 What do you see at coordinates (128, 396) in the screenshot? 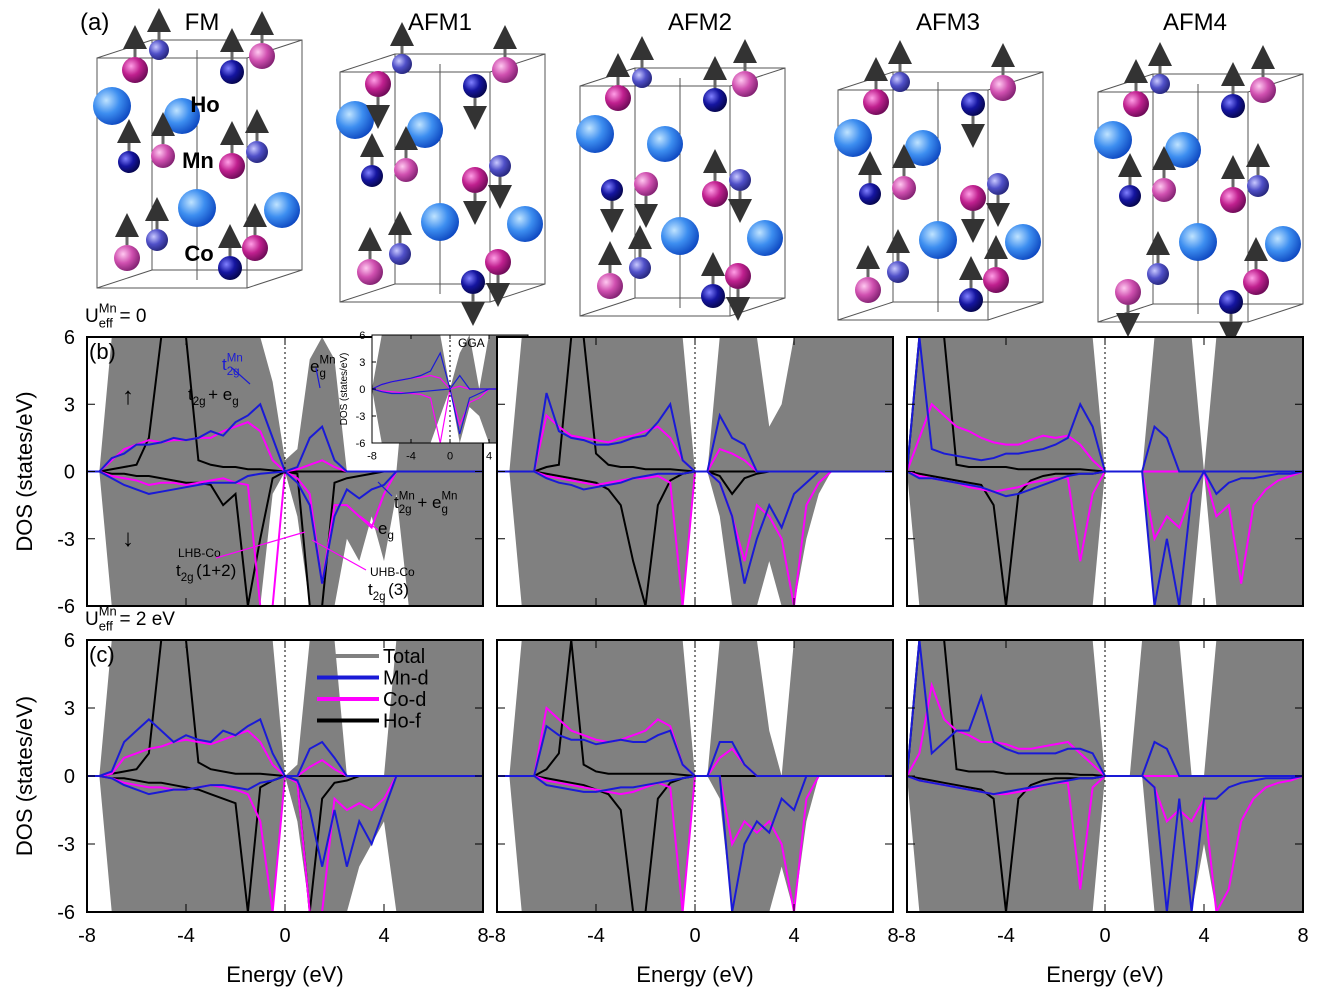
I see `annotation: ↑` at bounding box center [128, 396].